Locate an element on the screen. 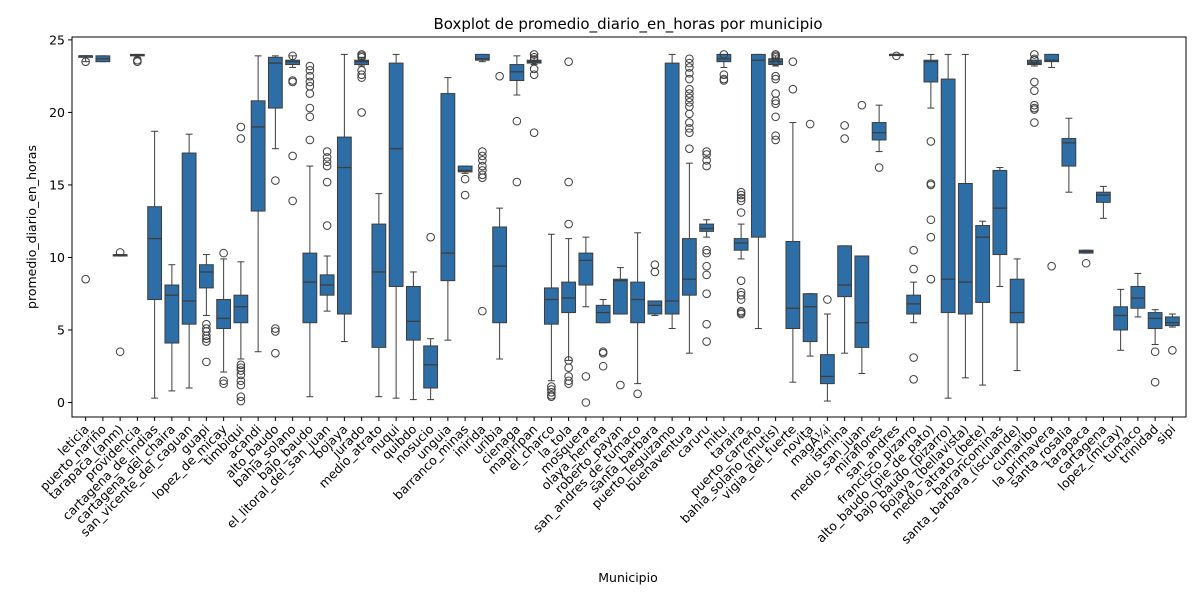  y-tick-label: 10 is located at coordinates (57, 257).